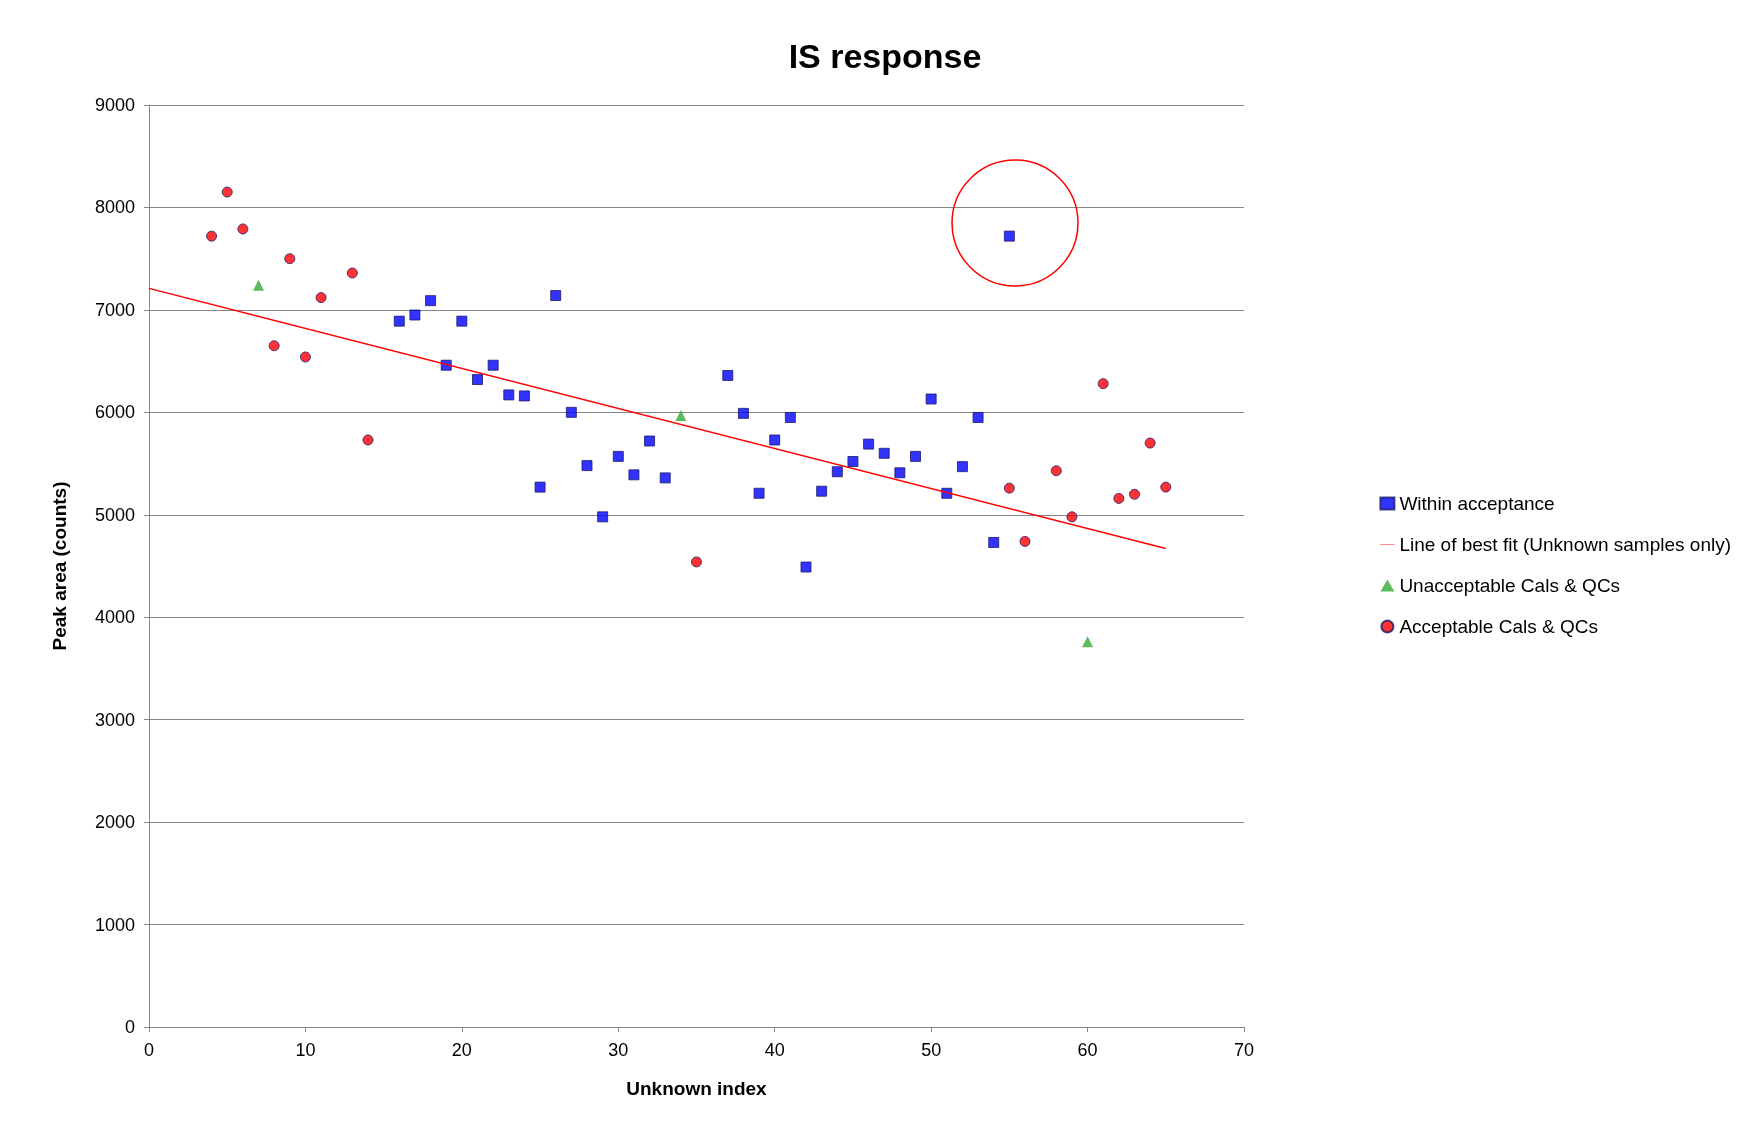 Image resolution: width=1746 pixels, height=1130 pixels. Describe the element at coordinates (114, 207) in the screenshot. I see `y-tick-label: 8000` at that location.